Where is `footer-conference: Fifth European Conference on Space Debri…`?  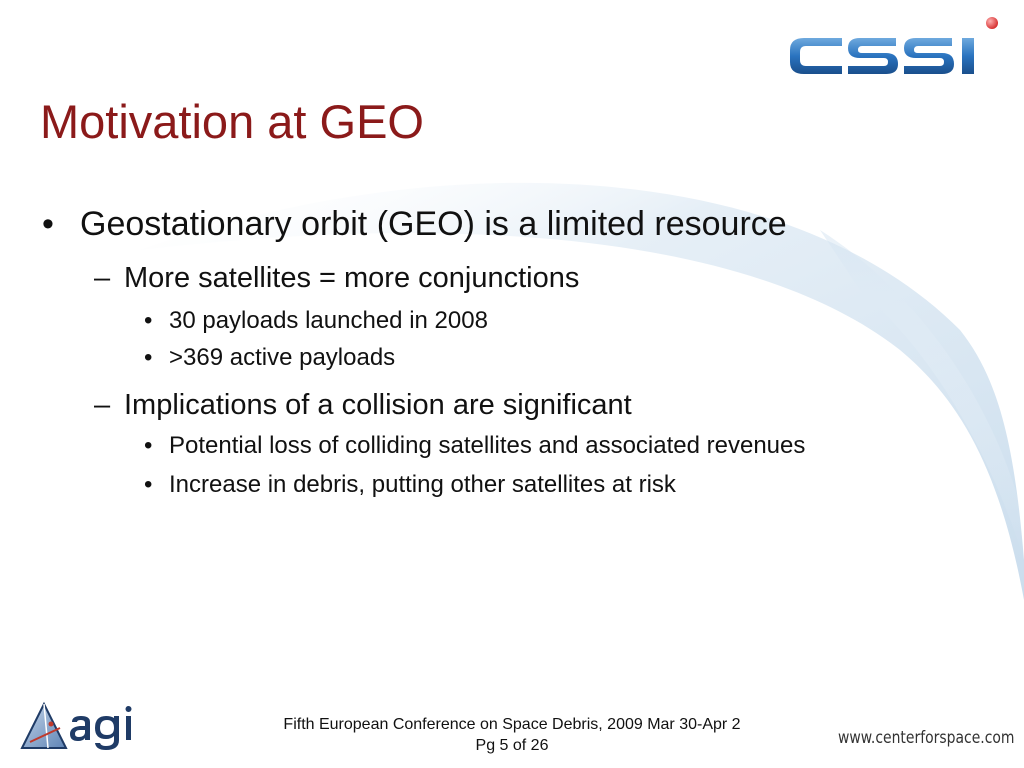
footer-conference: Fifth European Conference on Space Debri… is located at coordinates (512, 724).